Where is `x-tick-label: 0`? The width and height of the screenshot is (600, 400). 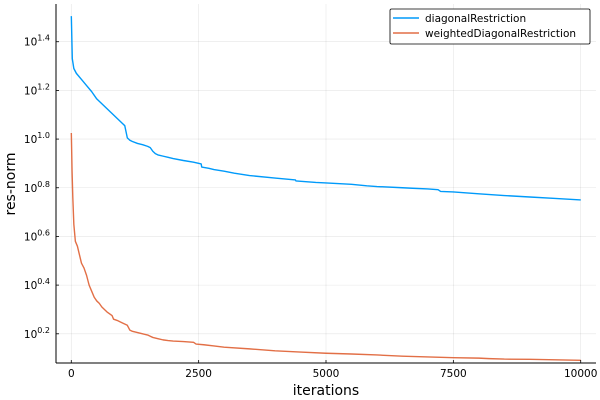 x-tick-label: 0 is located at coordinates (71, 374).